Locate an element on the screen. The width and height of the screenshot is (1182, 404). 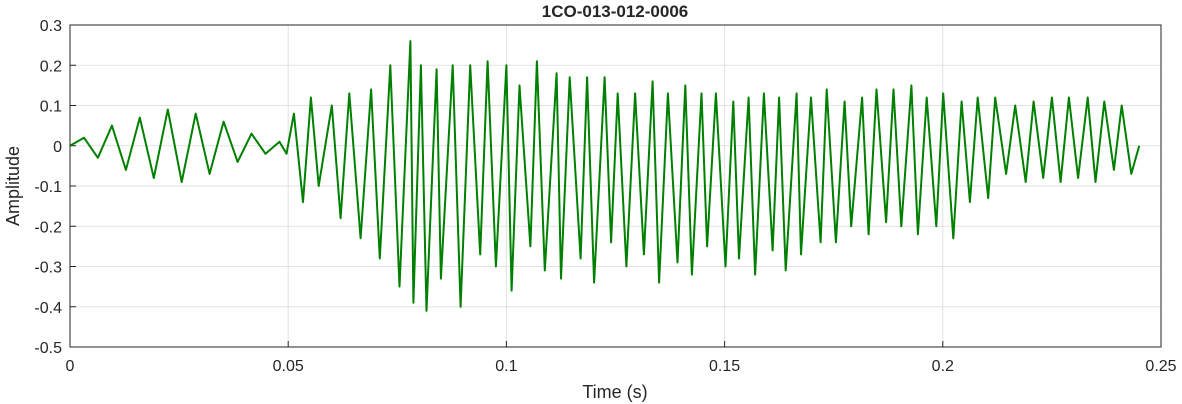
x-tick-label: 0.1 is located at coordinates (506, 366).